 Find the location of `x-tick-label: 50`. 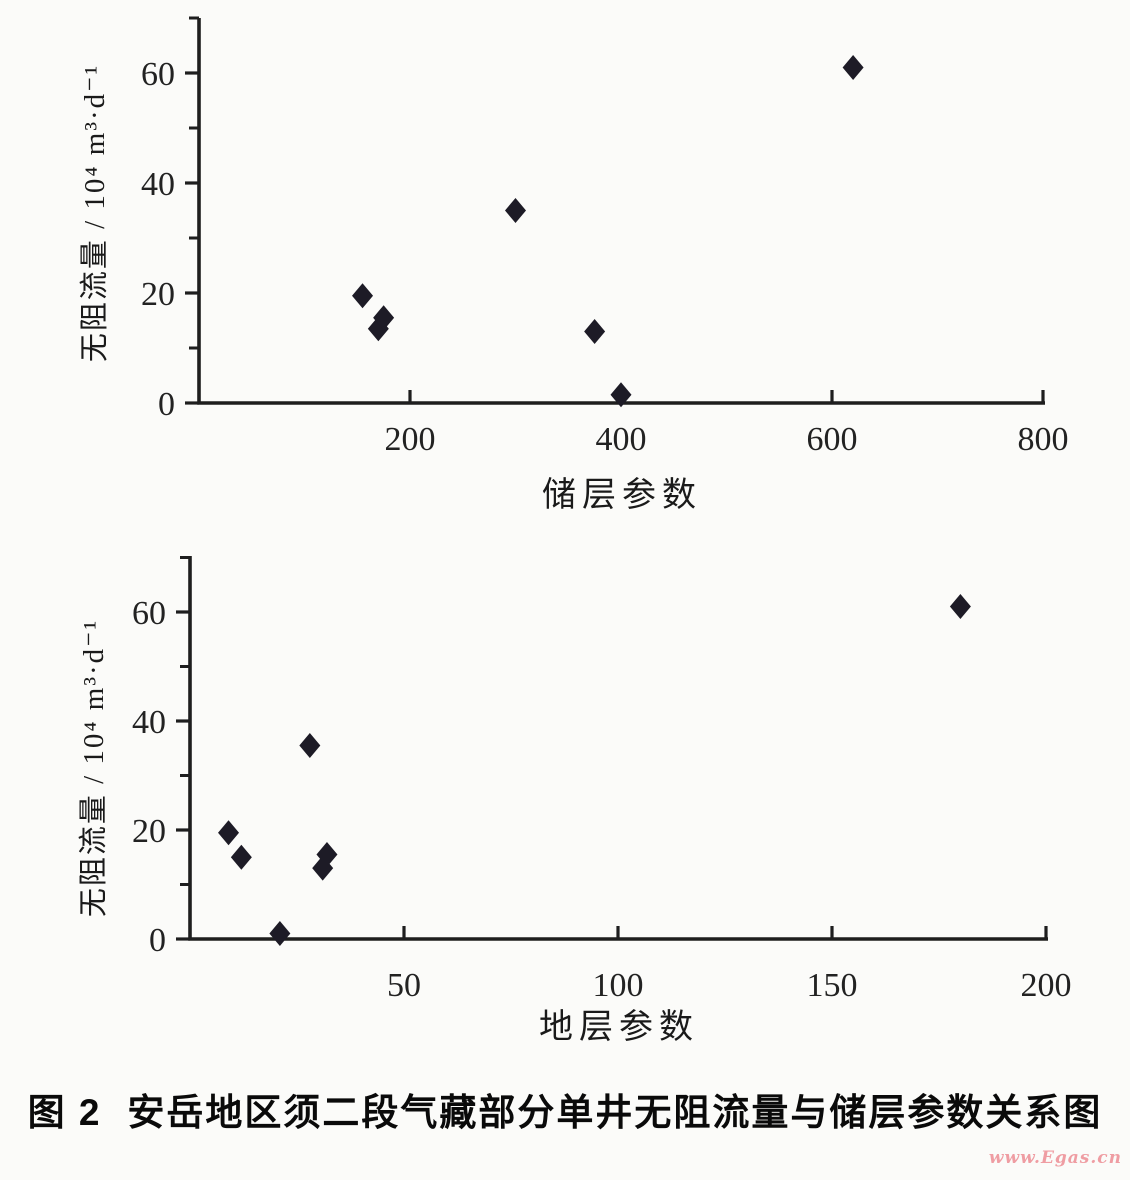

x-tick-label: 50 is located at coordinates (404, 985).